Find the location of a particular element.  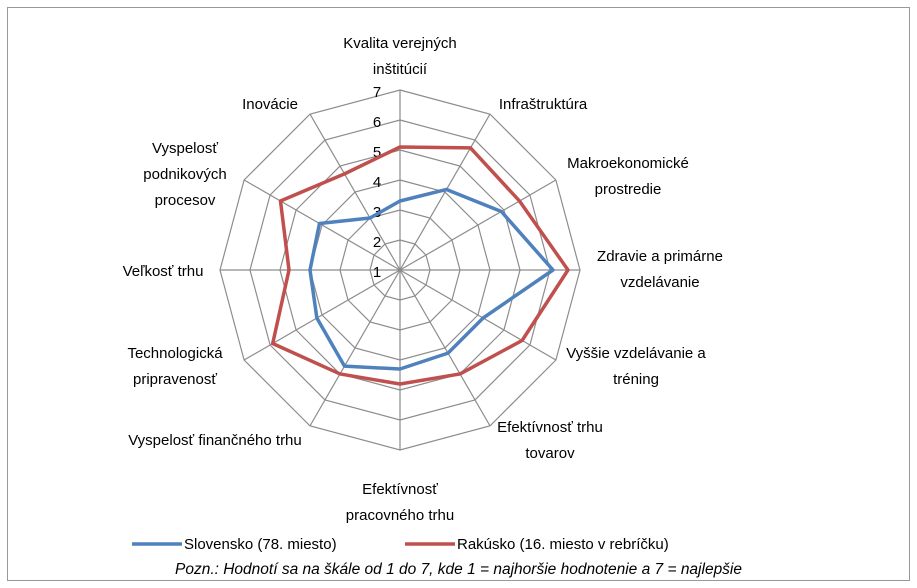

legend-label: Slovensko (78. miesto) is located at coordinates (260, 544).